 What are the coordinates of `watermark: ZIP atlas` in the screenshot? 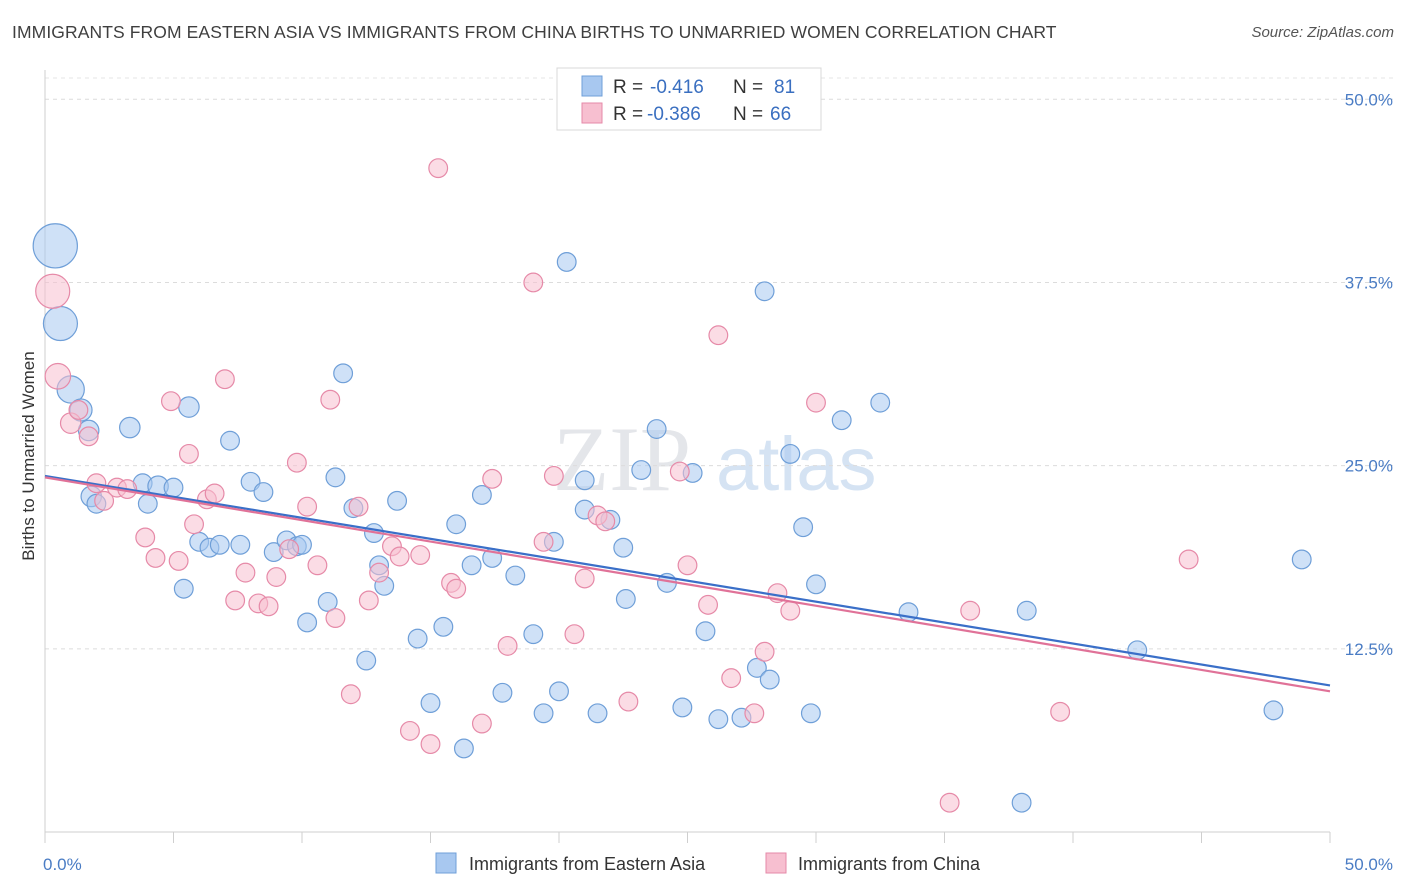 It's located at (715, 459).